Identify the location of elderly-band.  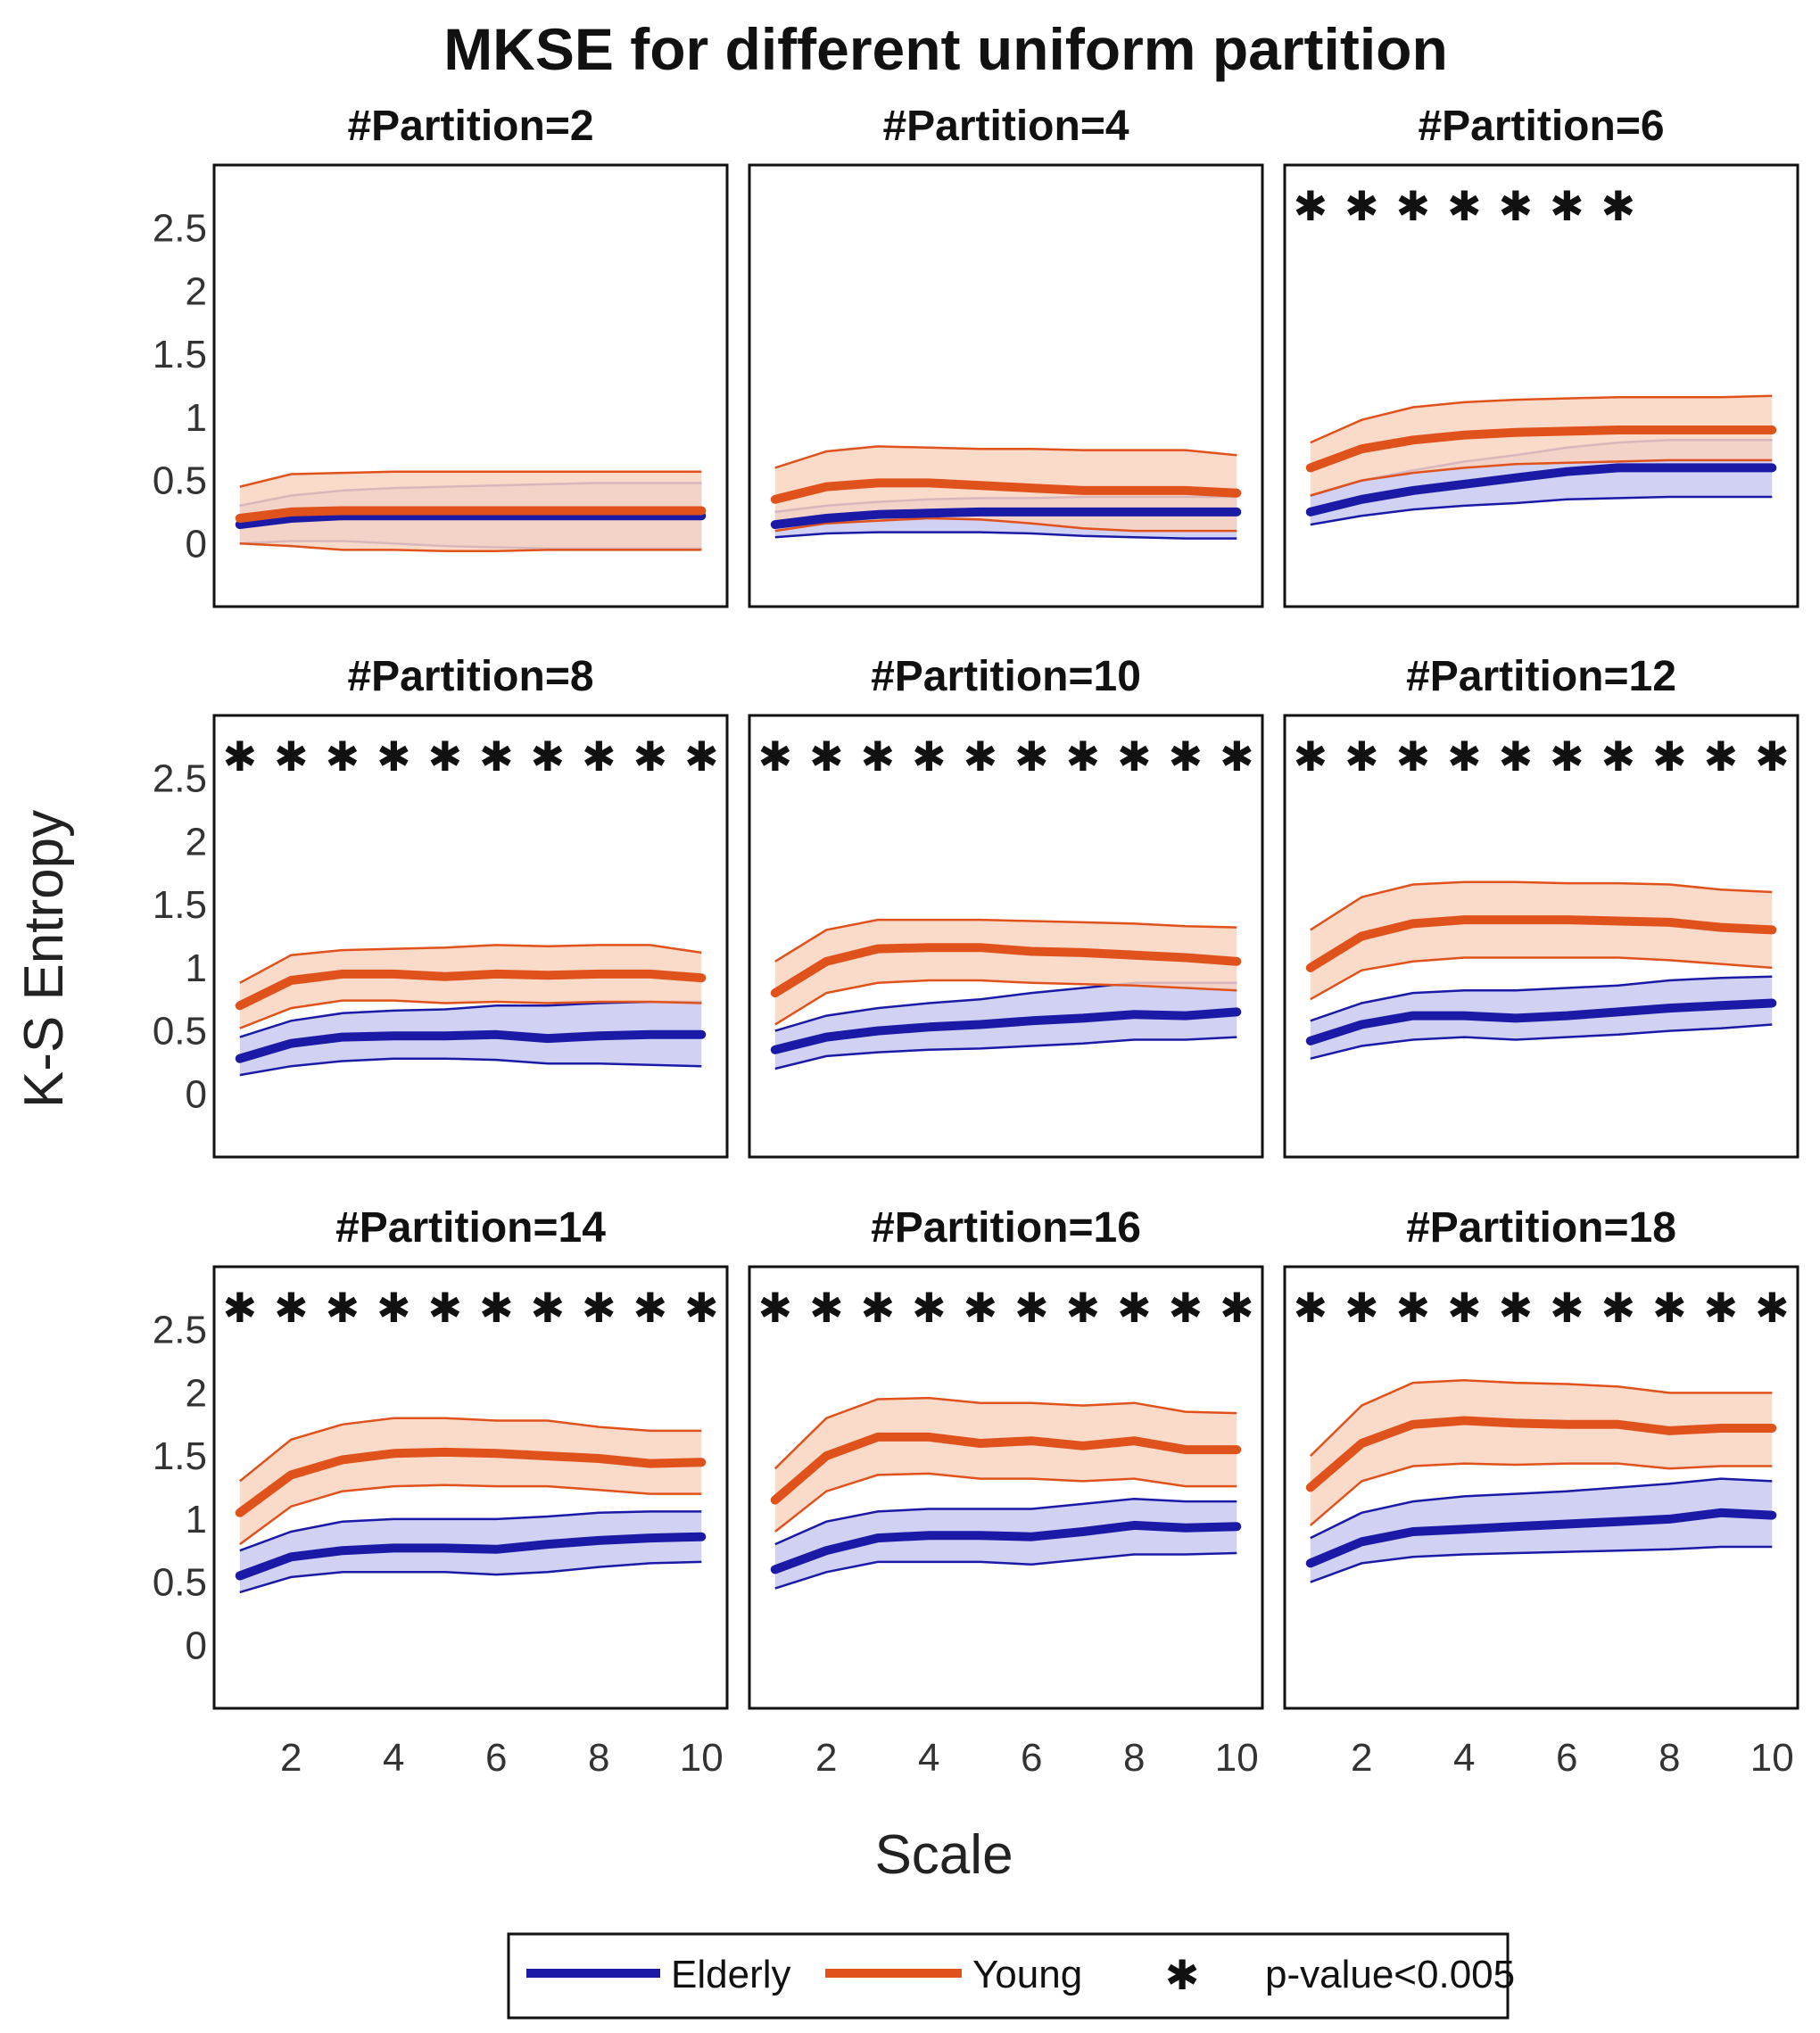
(1006, 1544).